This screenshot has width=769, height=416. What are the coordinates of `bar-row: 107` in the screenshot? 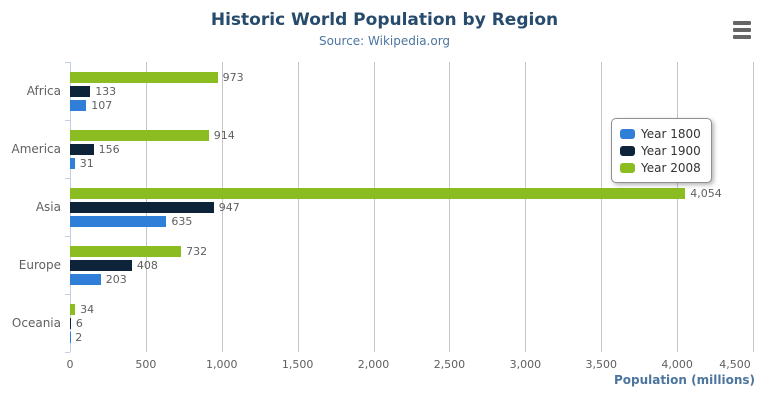 It's located at (411, 105).